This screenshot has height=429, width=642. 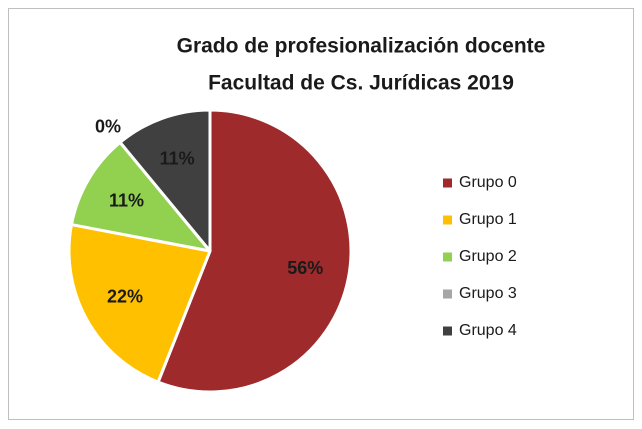 I want to click on chart-title: Facultad de Cs. Jurídicas 2019, so click(x=361, y=83).